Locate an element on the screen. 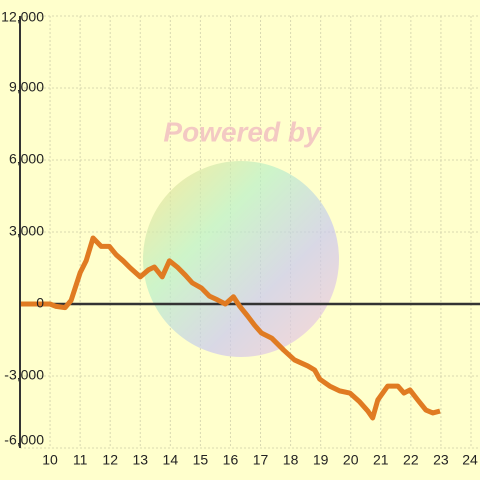 Image resolution: width=480 pixels, height=480 pixels. x-tick-label: 11 is located at coordinates (80, 460).